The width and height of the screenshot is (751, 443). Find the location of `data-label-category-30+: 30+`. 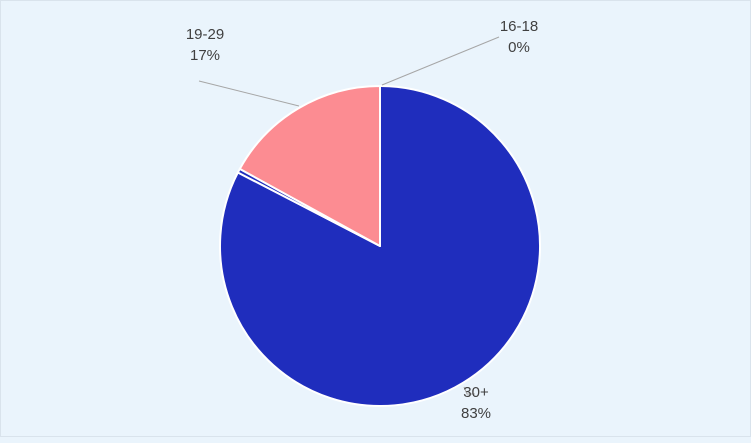

data-label-category-30+: 30+ is located at coordinates (476, 392).